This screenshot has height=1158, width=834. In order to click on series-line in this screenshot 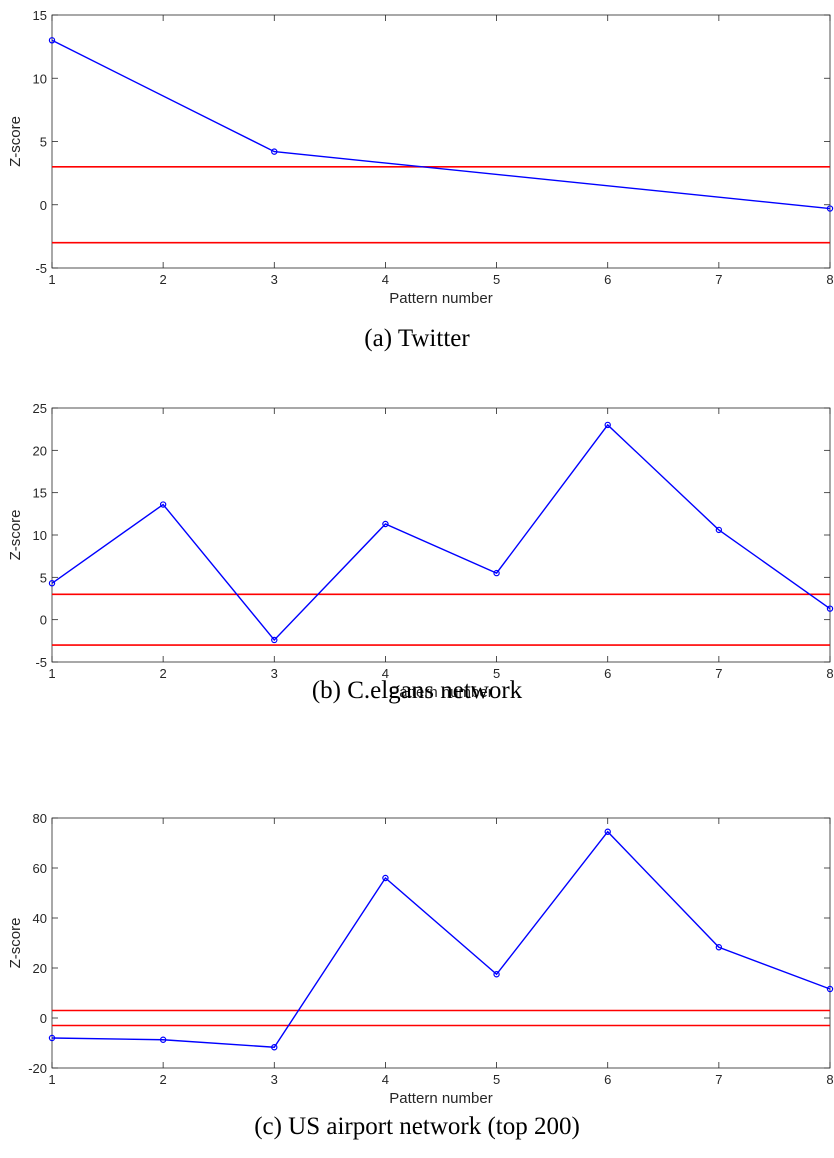, I will do `click(441, 124)`.